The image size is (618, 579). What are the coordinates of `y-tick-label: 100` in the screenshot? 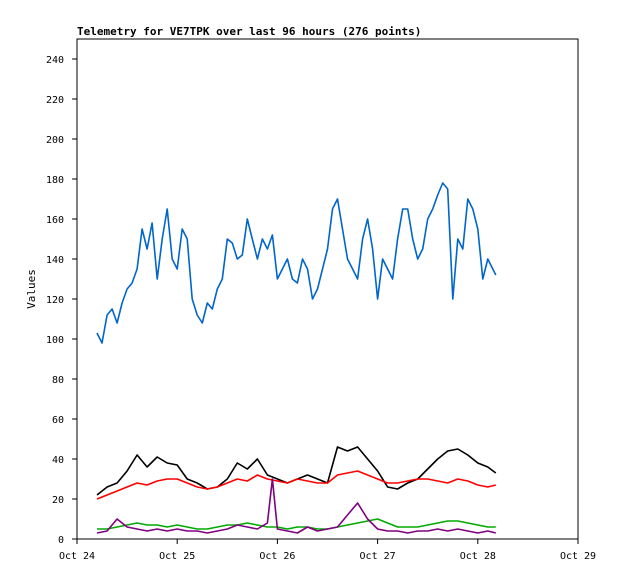 It's located at (55, 340).